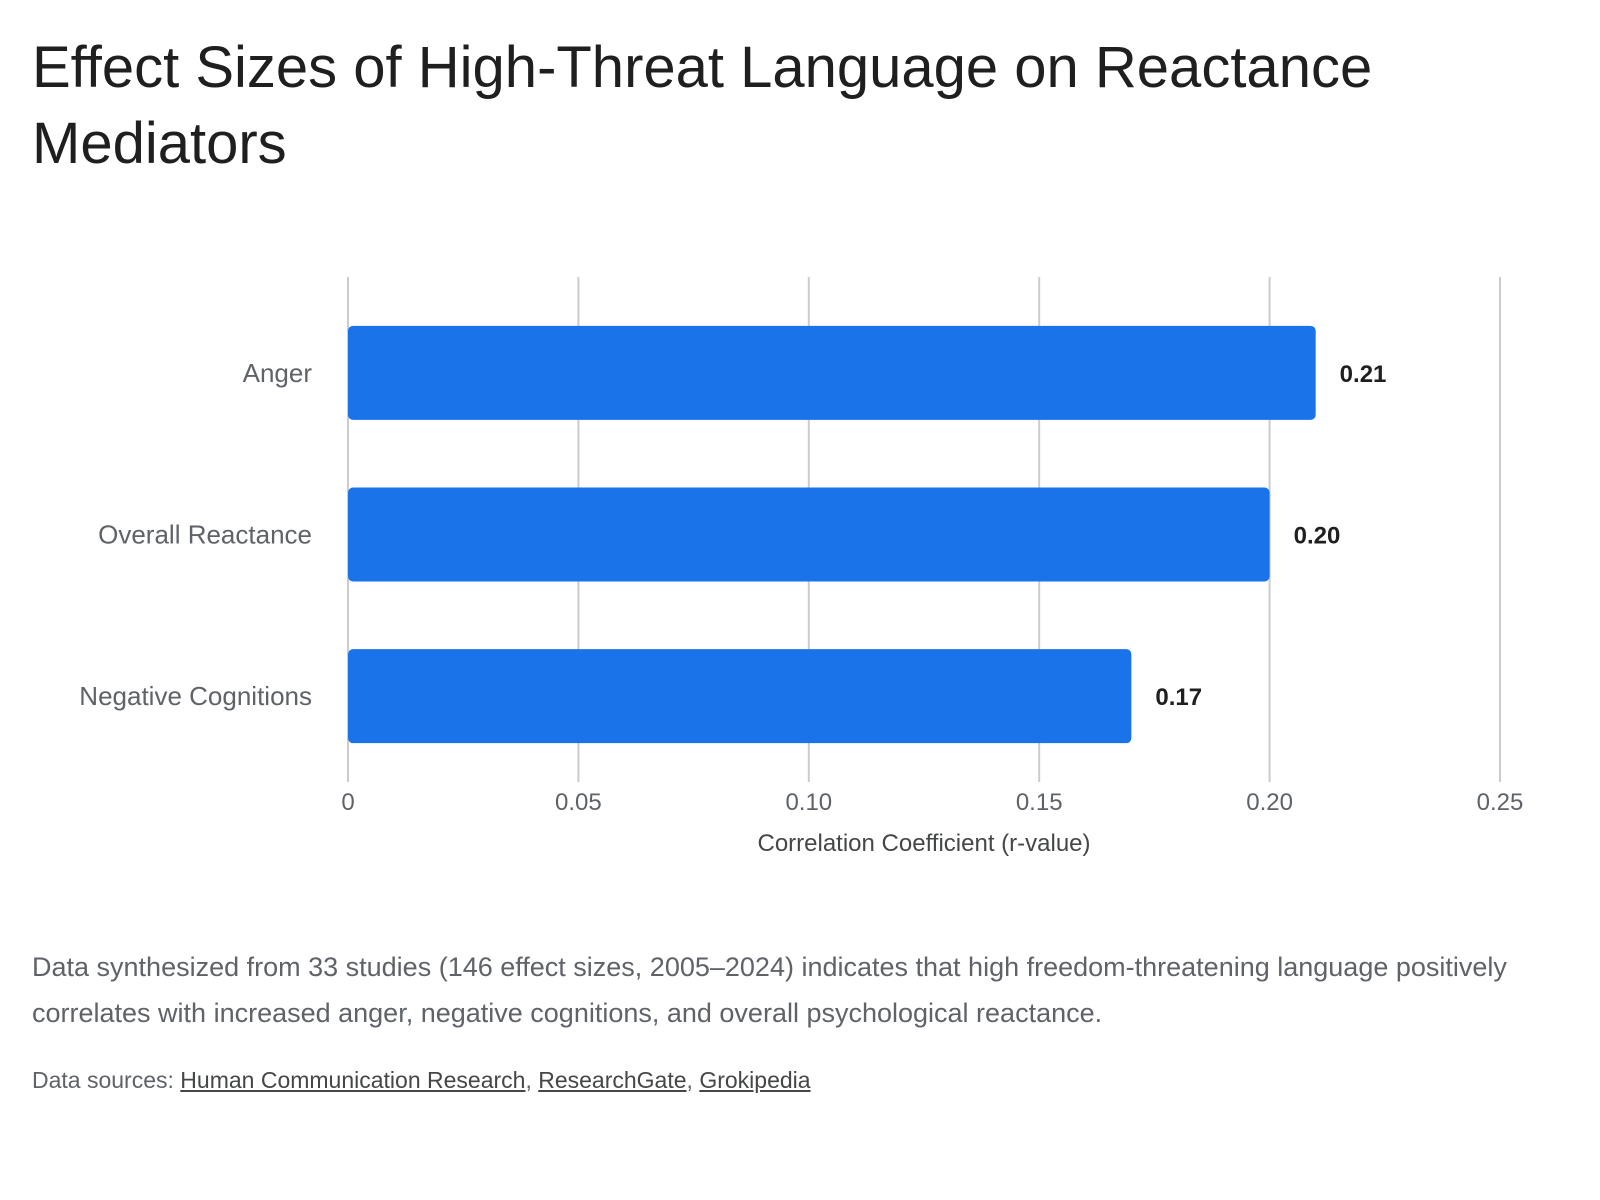 This screenshot has width=1600, height=1200. What do you see at coordinates (932, 802) in the screenshot?
I see `tick-labels: 0 0.05 0.10 0.15 0.20 0.25` at bounding box center [932, 802].